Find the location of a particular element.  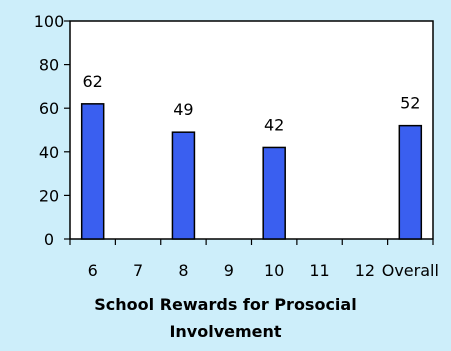

y-tick-label-80: 80 is located at coordinates (49, 65).